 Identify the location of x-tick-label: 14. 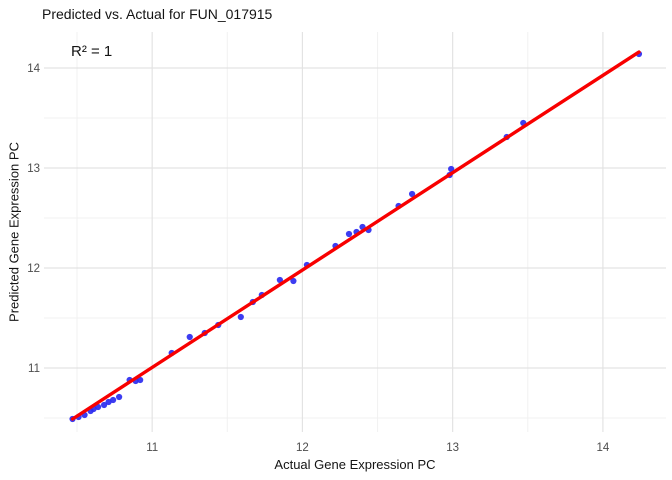
(603, 448).